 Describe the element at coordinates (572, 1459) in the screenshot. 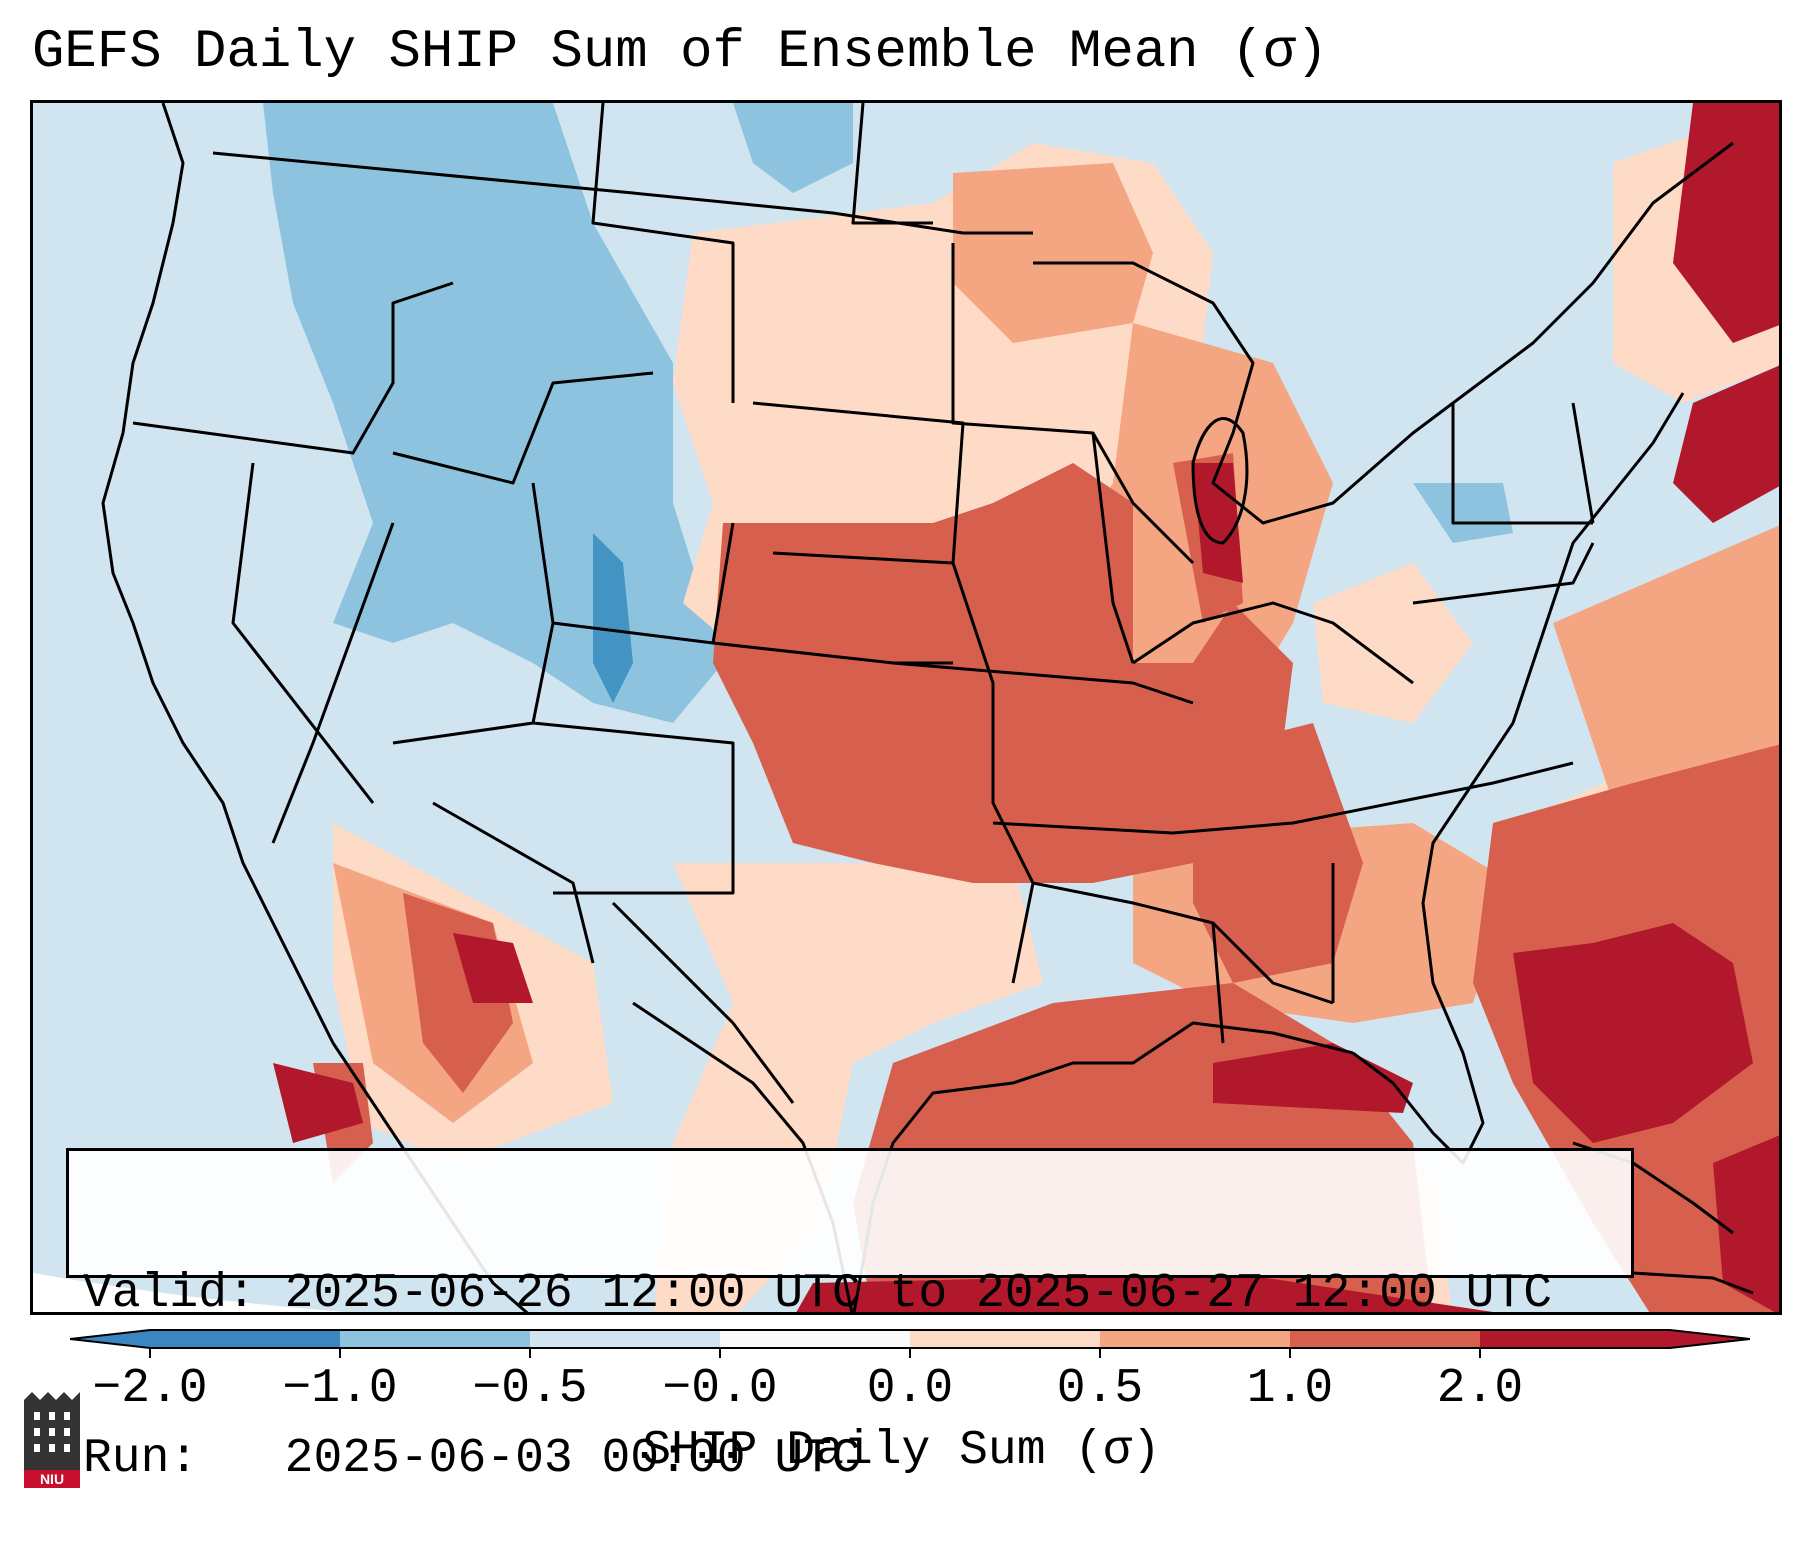

I see `run-value: 2025-06-03 00:00 UTC` at that location.